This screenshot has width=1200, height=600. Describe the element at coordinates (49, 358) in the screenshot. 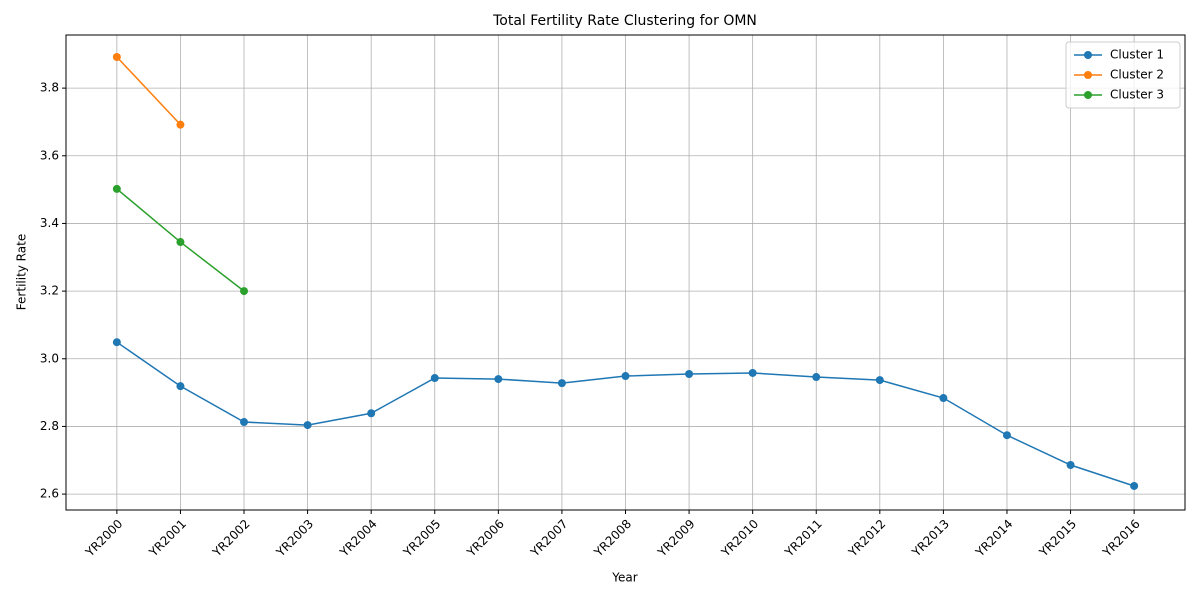

I see `y-tick-label: 3.0` at that location.